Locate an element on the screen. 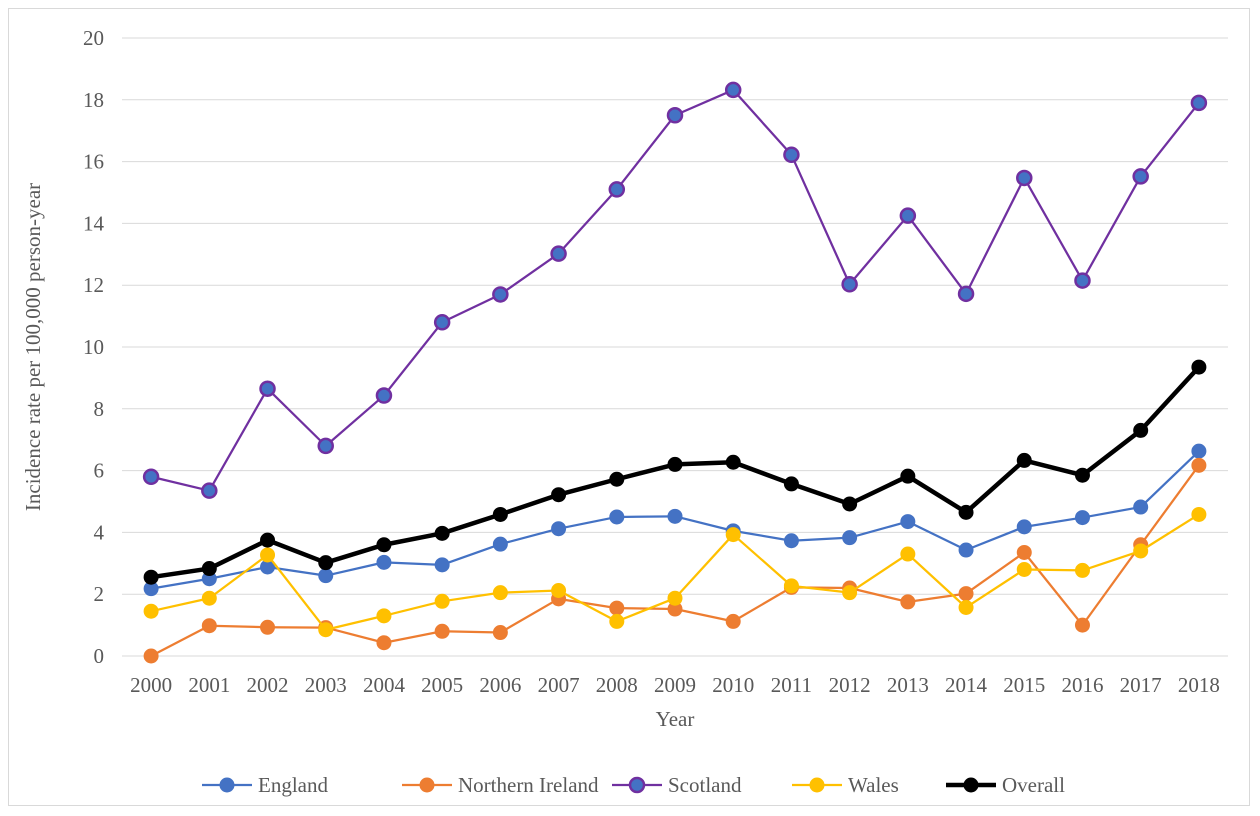  x-tick-label-2013: 2013 is located at coordinates (908, 685).